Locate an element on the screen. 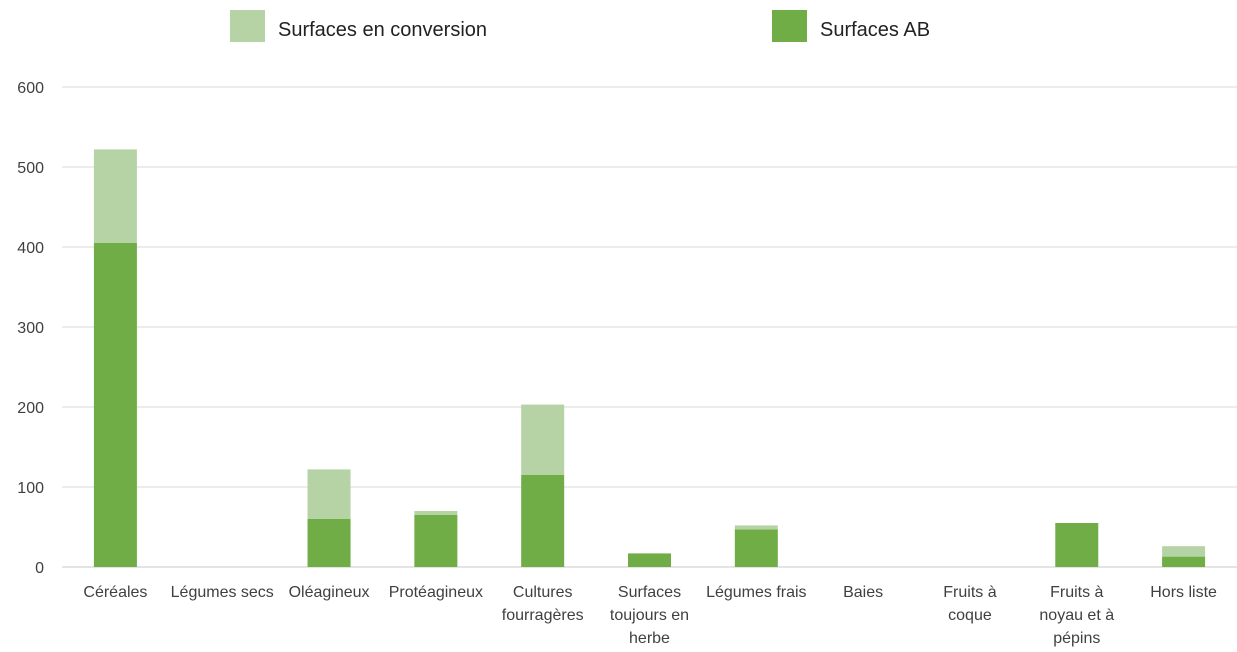 Image resolution: width=1237 pixels, height=652 pixels. legend-label: Surfaces AB is located at coordinates (875, 30).